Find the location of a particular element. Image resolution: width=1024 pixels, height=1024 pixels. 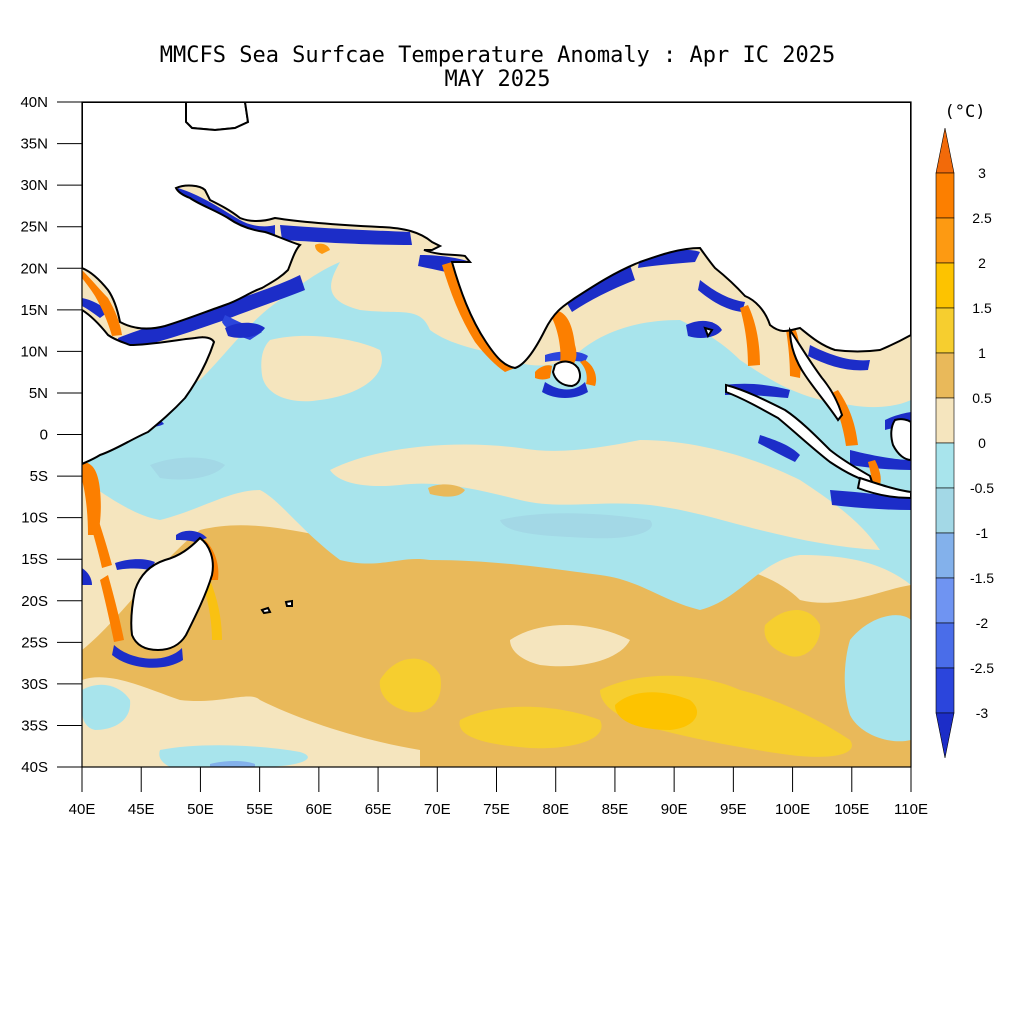

lat-tick-label: 40S is located at coordinates (34, 767).